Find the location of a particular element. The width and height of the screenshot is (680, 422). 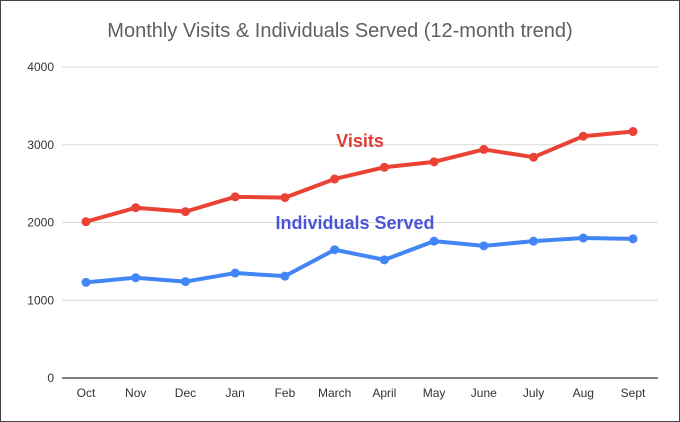

y-tick-label: 3000 is located at coordinates (40, 145).